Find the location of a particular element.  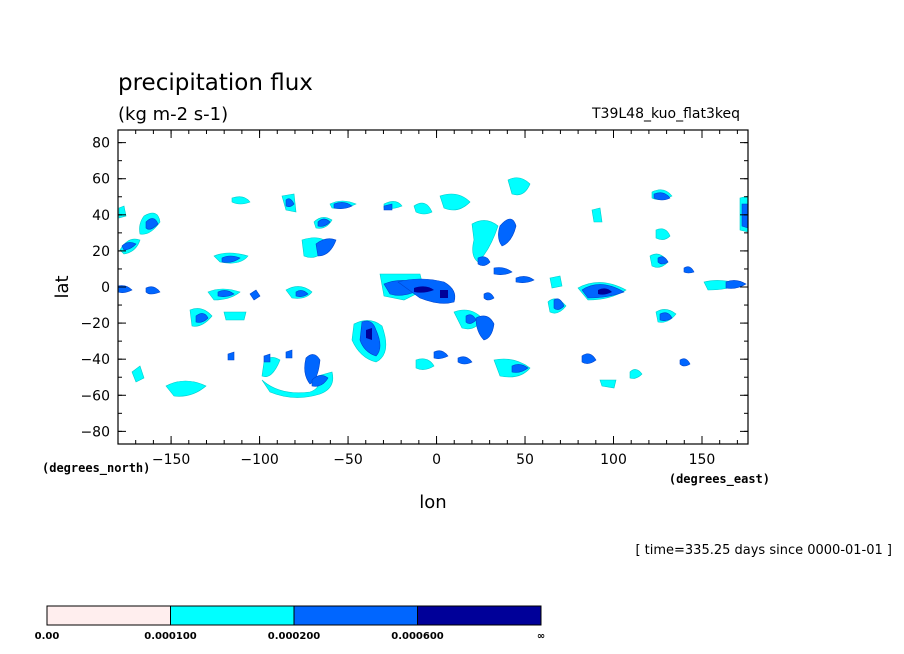

y-tick-label: 60 is located at coordinates (101, 180).